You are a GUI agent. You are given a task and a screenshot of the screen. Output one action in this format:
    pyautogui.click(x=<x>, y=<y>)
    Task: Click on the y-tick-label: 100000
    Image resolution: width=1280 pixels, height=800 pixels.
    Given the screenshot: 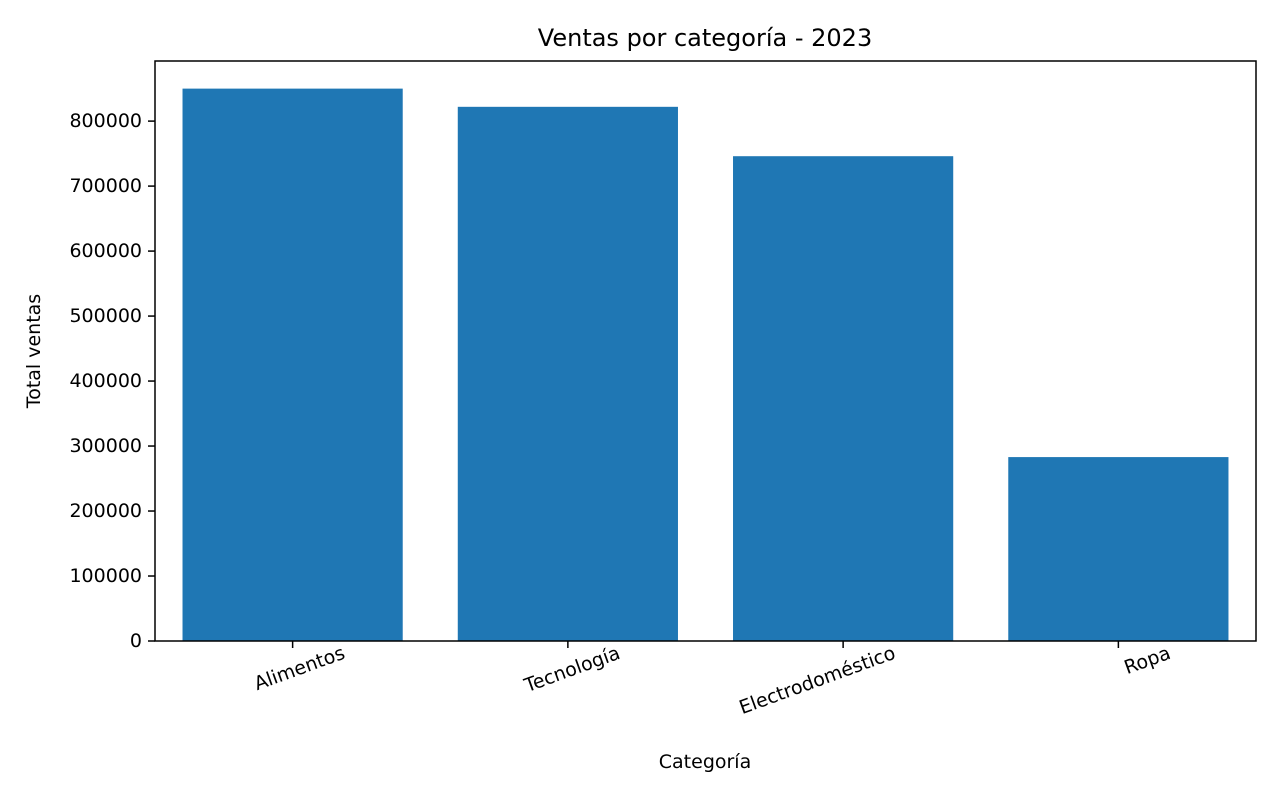 What is the action you would take?
    pyautogui.click(x=105, y=576)
    